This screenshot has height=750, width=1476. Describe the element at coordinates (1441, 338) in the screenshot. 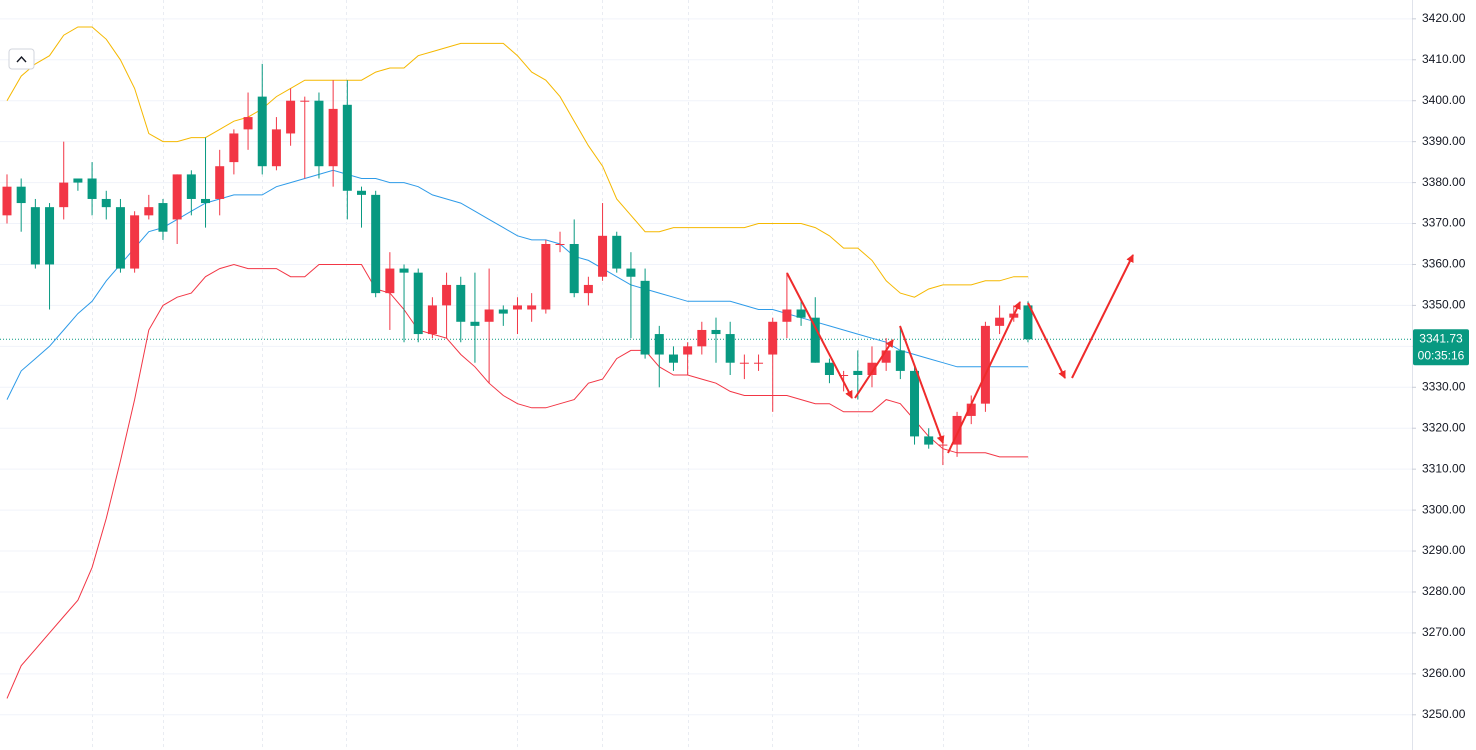

I see `last-price-label: 3341.73` at that location.